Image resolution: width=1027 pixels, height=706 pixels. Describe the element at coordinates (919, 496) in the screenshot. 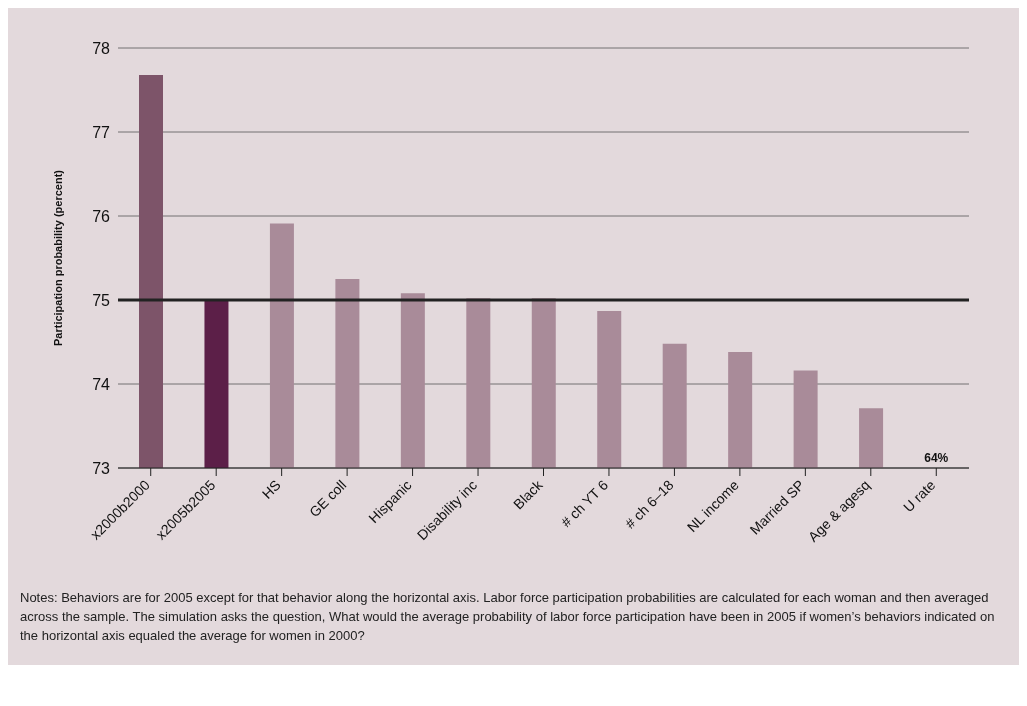

I see `x-tick-label: U rate` at that location.